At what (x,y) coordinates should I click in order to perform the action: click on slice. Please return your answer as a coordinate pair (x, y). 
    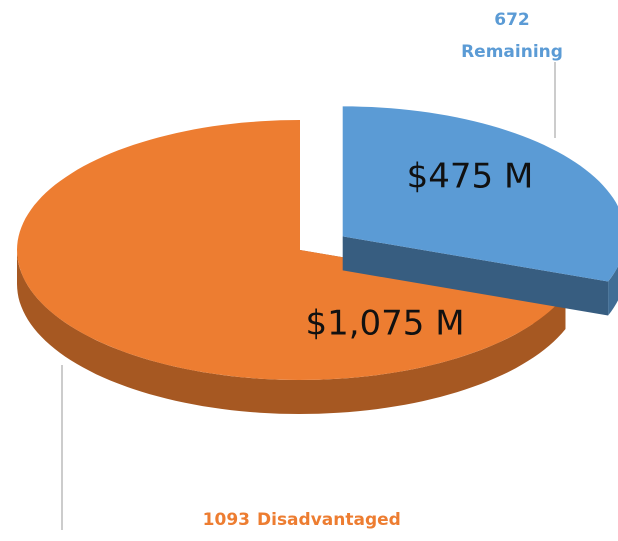
    Looking at the image, I should click on (480, 194).